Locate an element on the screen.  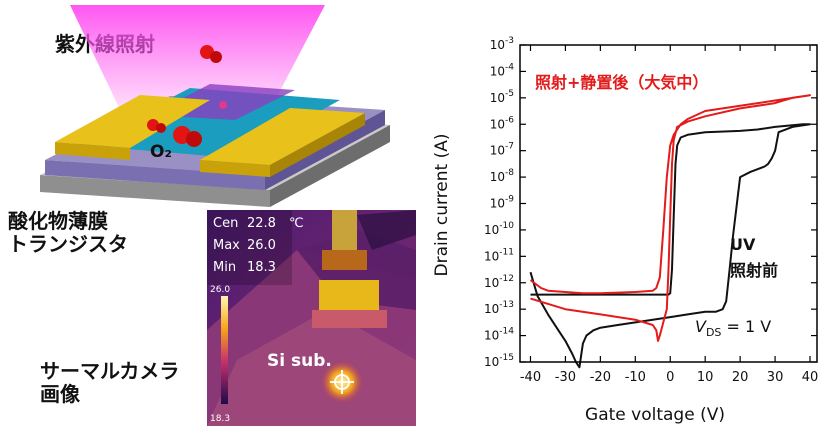
y-tick-label: 10⁻⁸ is located at coordinates (502, 176).